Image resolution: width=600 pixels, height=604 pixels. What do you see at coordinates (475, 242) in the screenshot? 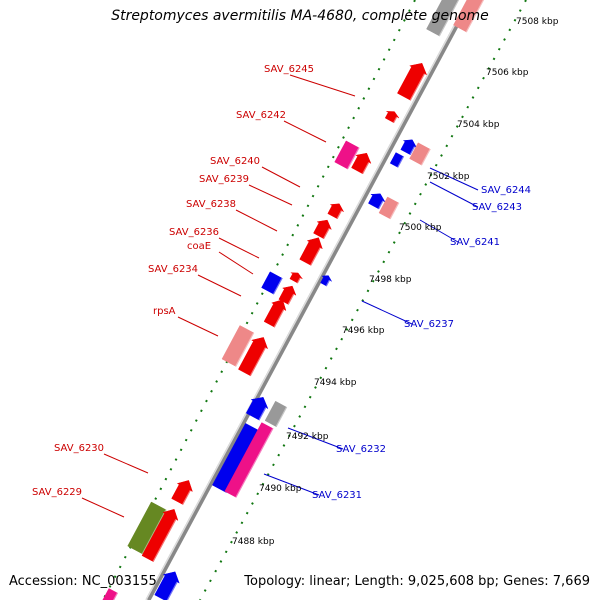
I see `gene-label-reverse: SAV_6241` at bounding box center [475, 242].